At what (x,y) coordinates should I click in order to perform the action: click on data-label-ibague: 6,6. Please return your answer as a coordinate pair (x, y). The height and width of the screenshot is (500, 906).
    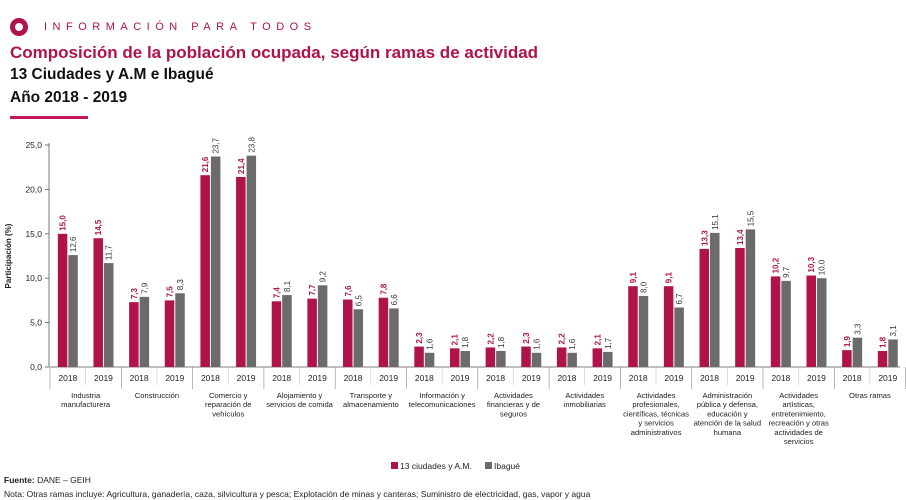
    Looking at the image, I should click on (394, 300).